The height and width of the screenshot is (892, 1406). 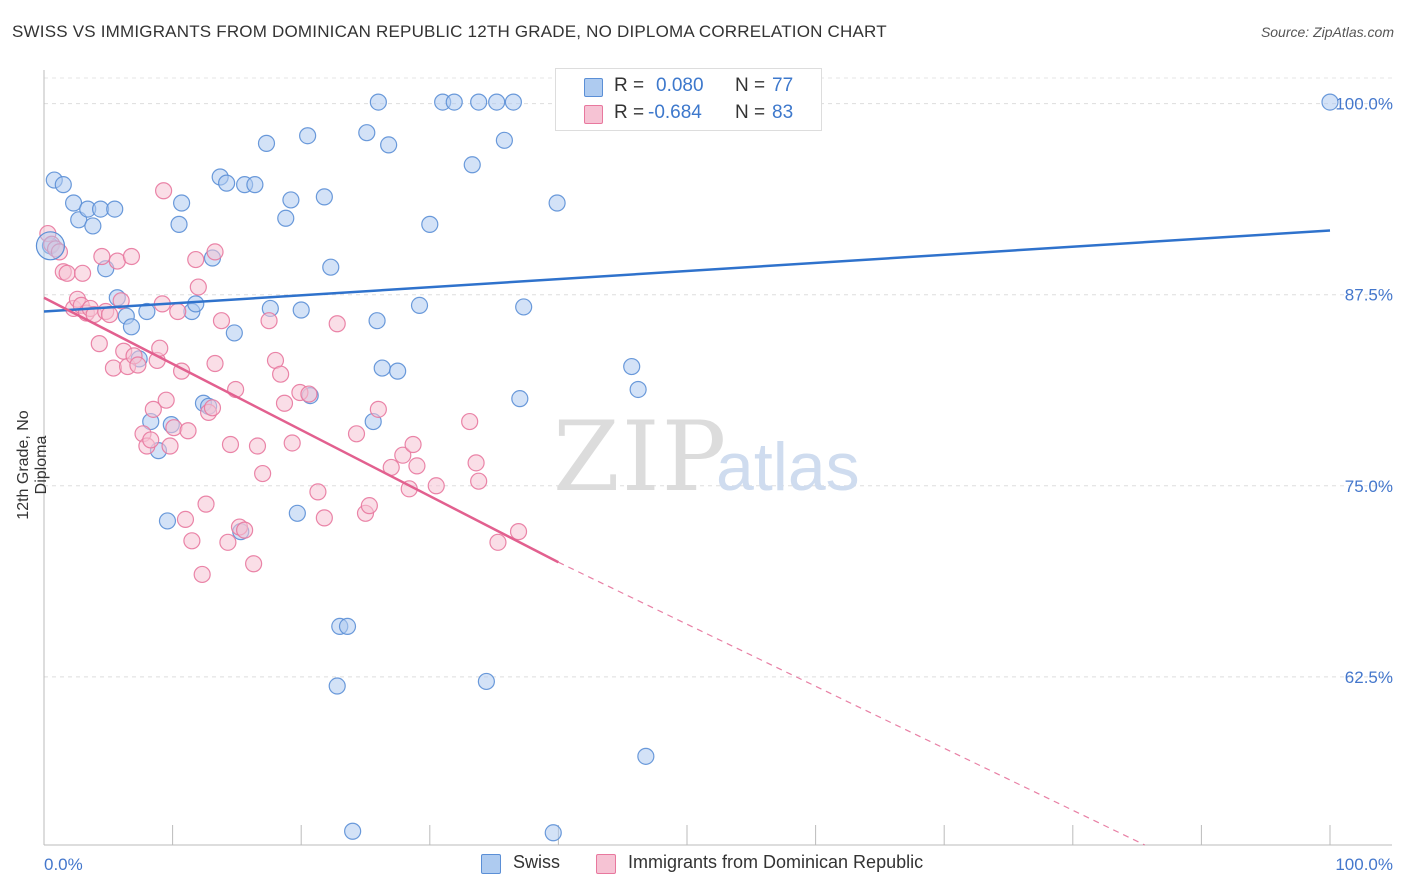 I want to click on dominican-r-value: -0.684, so click(x=675, y=112).